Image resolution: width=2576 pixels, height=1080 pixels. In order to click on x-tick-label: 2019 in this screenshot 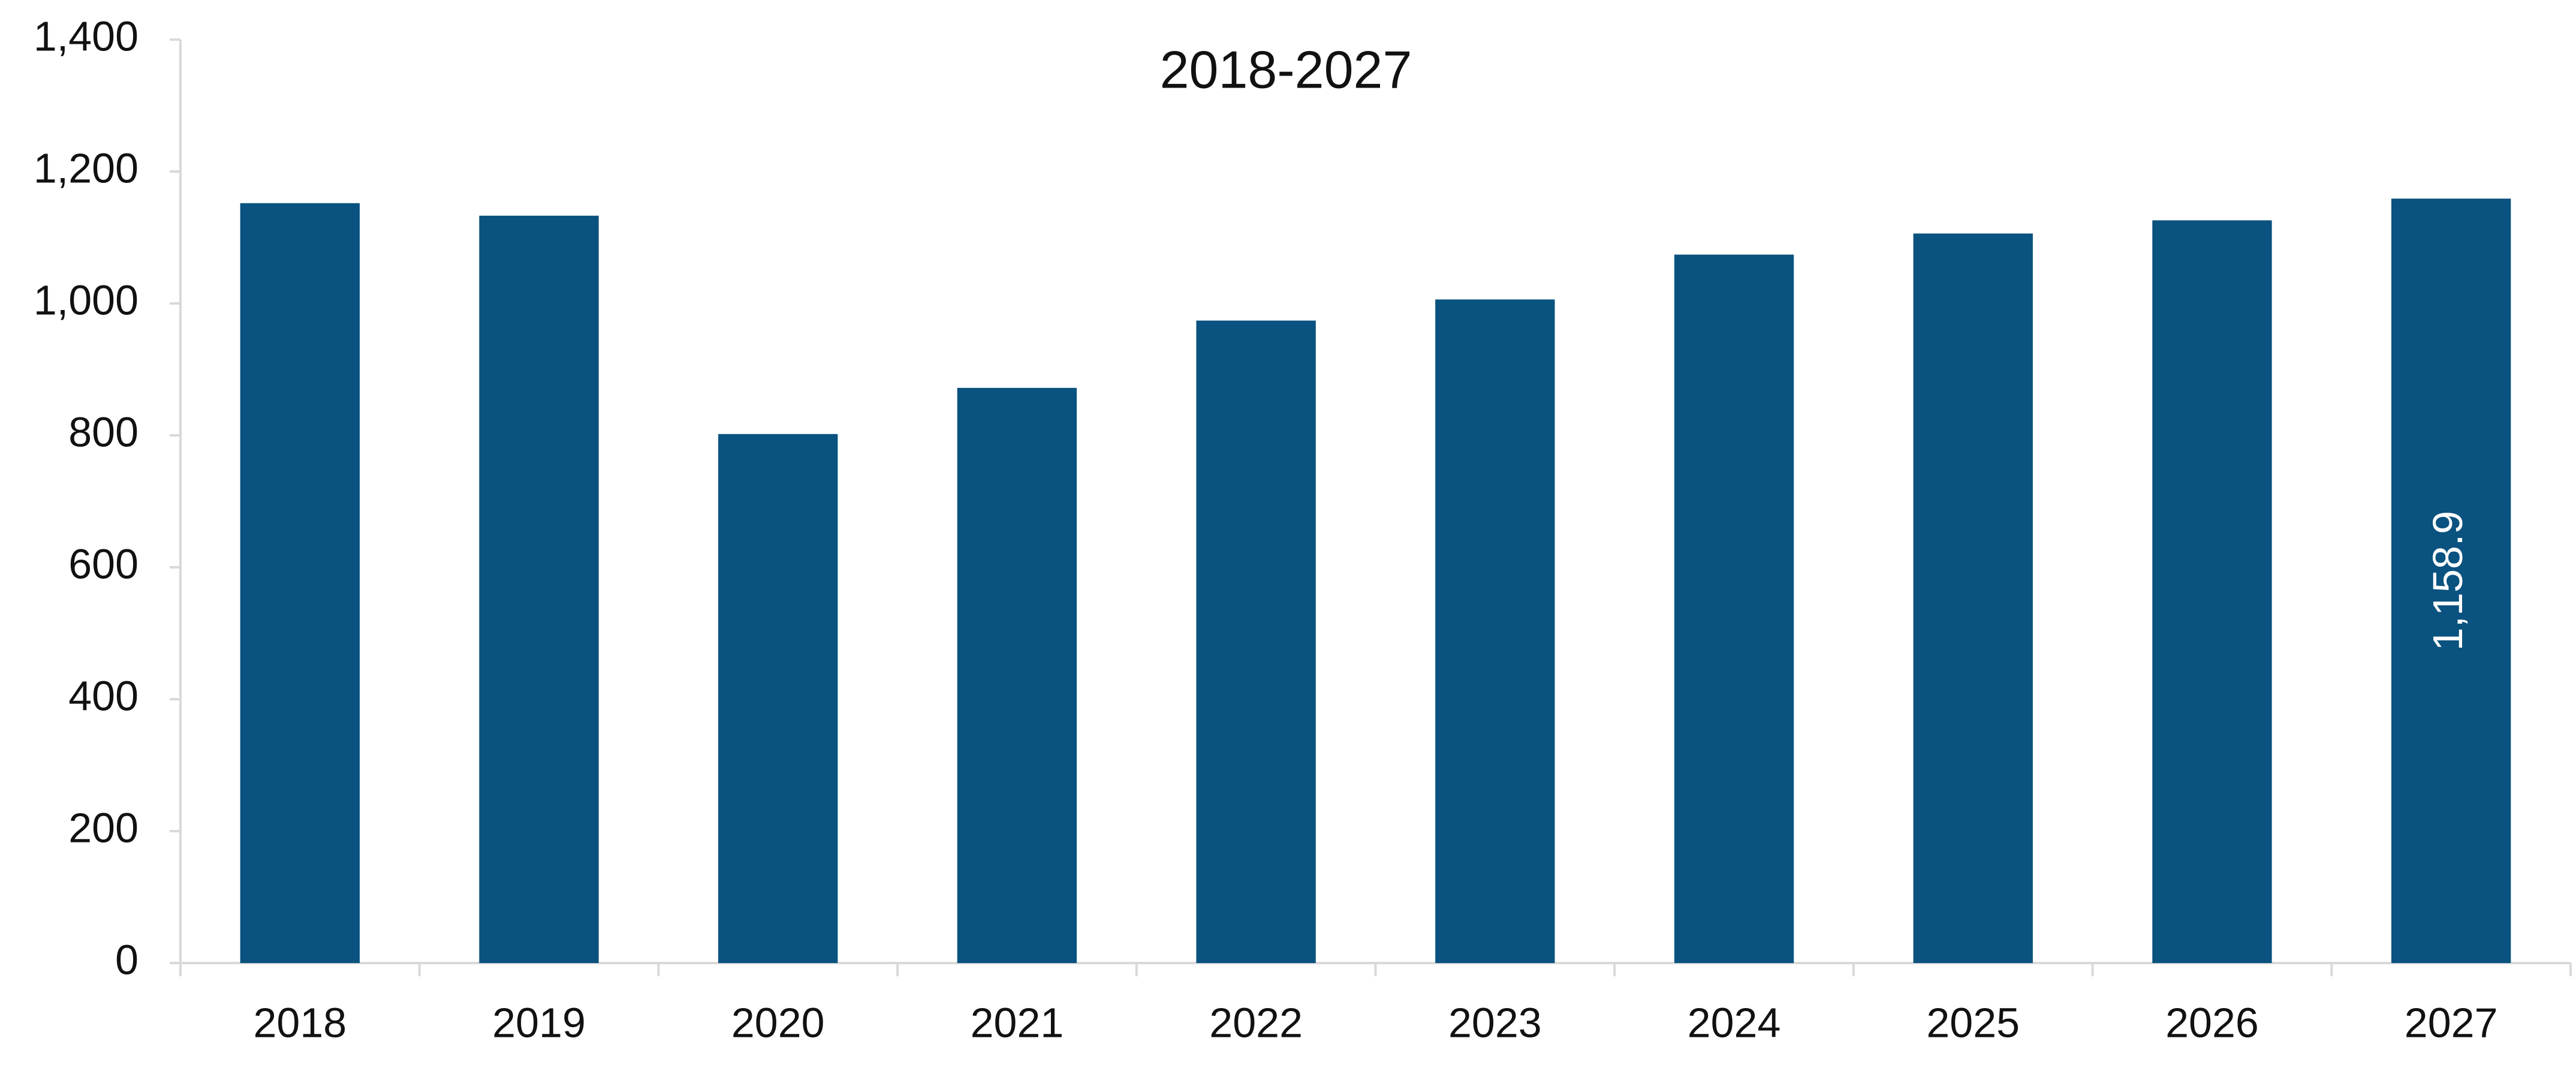, I will do `click(539, 1022)`.